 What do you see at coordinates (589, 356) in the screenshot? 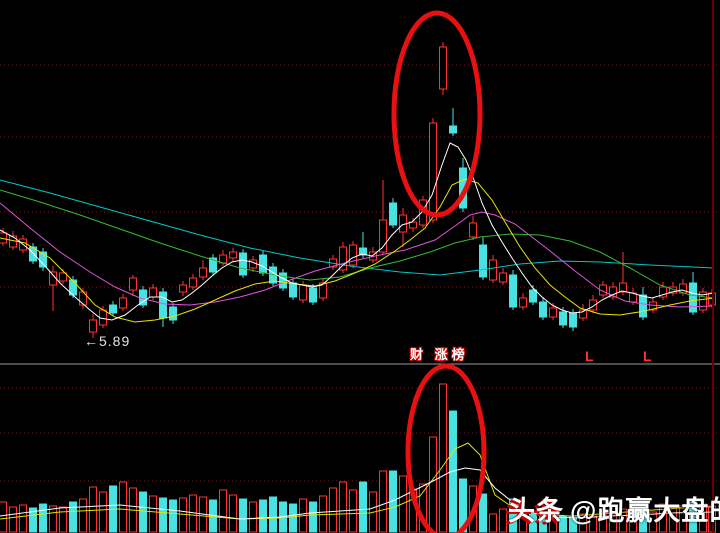
I see `signal-marker-l1: L` at bounding box center [589, 356].